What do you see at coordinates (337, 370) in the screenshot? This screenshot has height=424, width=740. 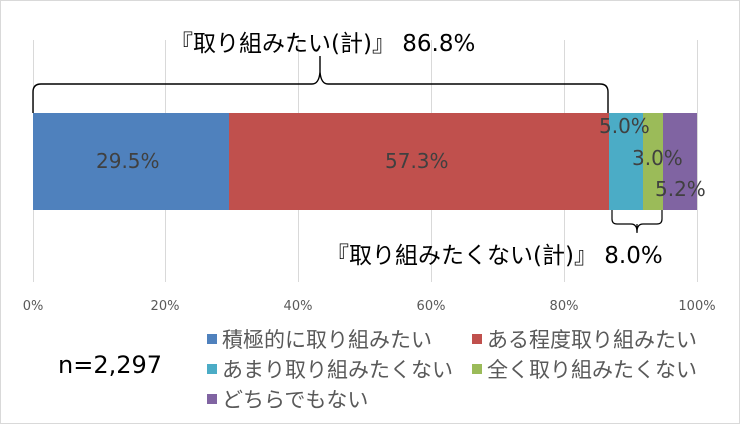 I see `legend-label: あまり取り組みたくない` at bounding box center [337, 370].